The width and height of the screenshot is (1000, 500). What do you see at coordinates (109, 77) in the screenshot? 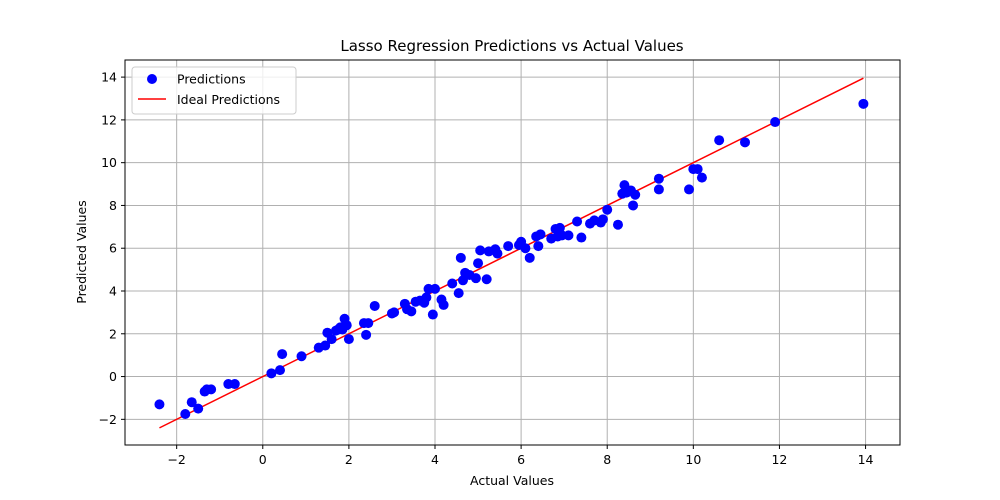
I see `y-tick-label: 14` at bounding box center [109, 77].